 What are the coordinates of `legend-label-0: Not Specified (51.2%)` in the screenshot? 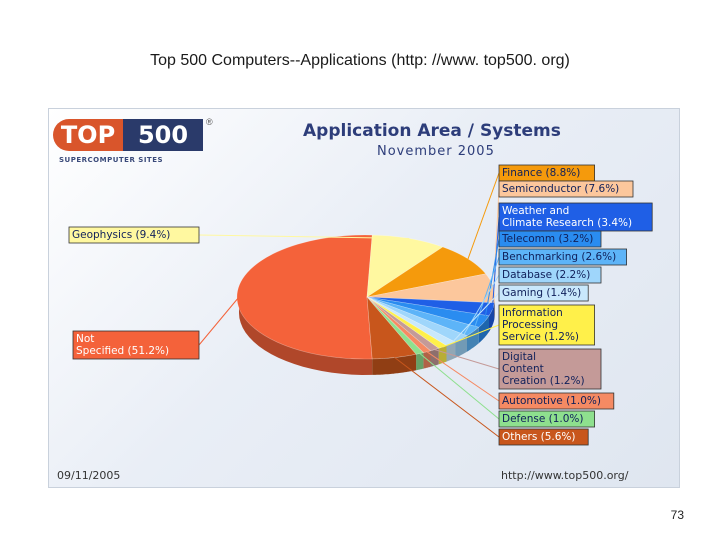 It's located at (122, 345).